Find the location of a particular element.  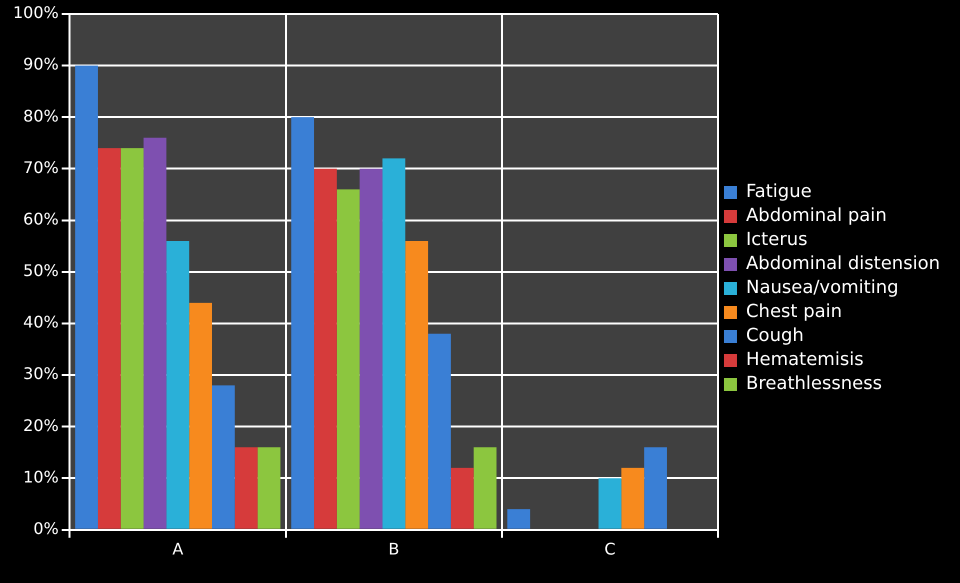

y-tick-label: 60% is located at coordinates (41, 218).